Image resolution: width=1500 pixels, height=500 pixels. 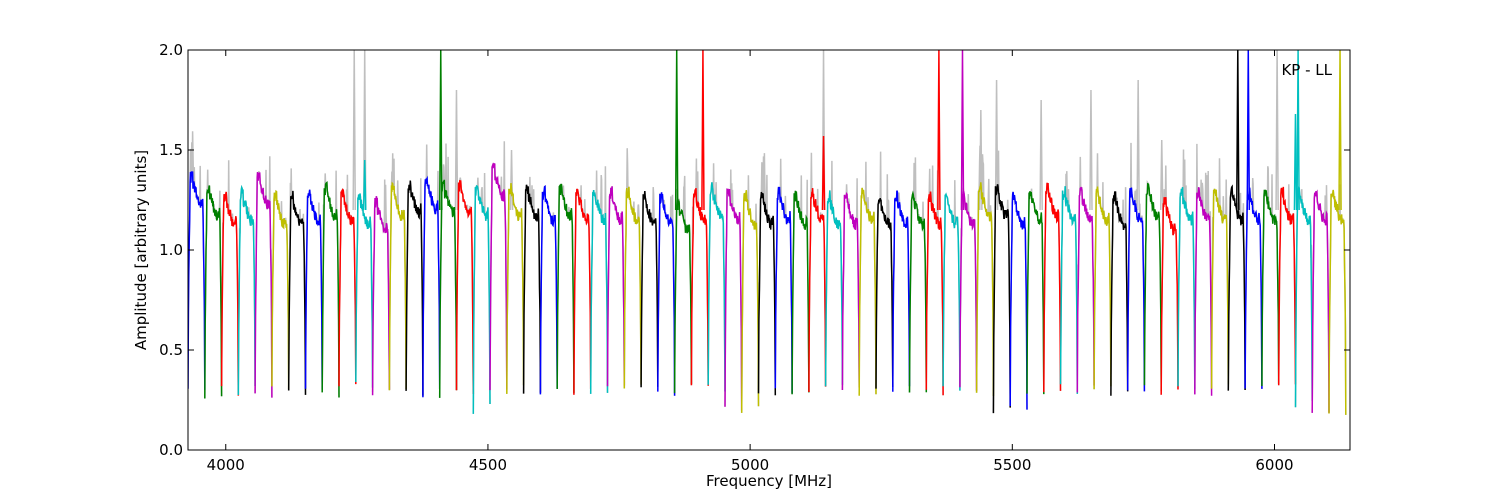 What do you see at coordinates (171, 450) in the screenshot?
I see `y-tick-label: 0.0` at bounding box center [171, 450].